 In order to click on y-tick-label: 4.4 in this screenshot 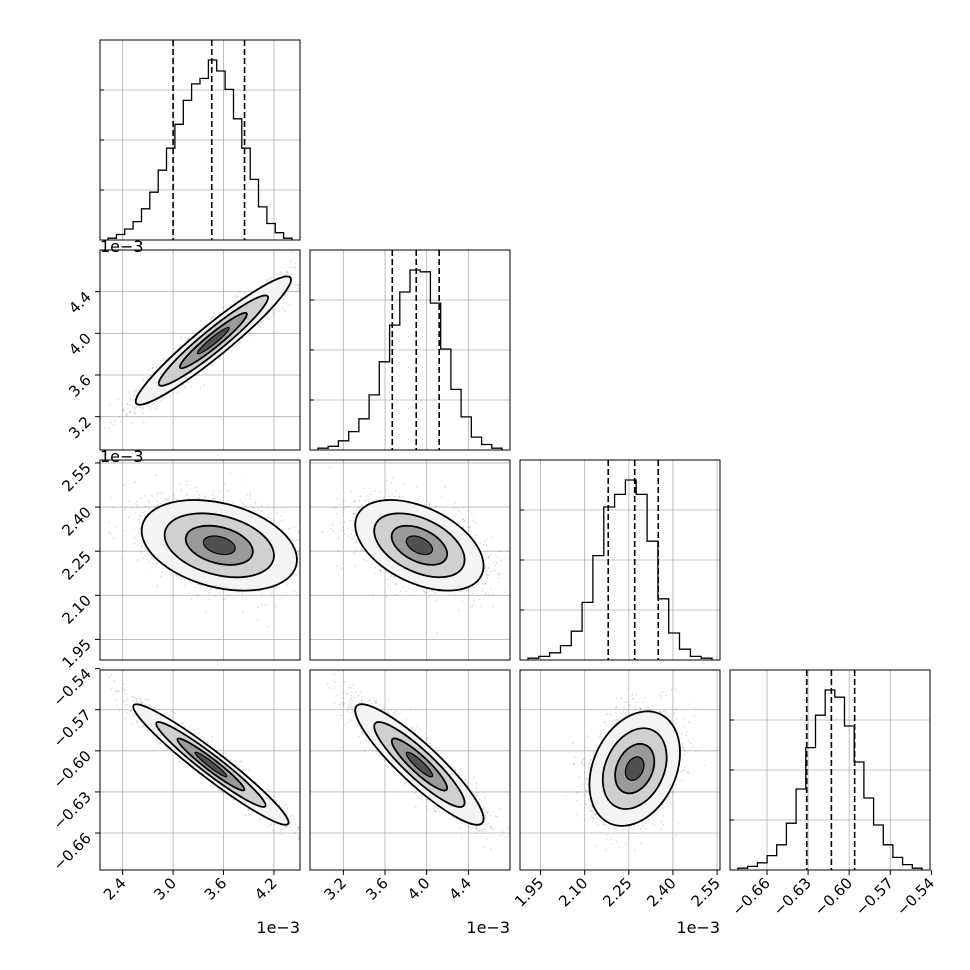, I will do `click(80, 303)`.